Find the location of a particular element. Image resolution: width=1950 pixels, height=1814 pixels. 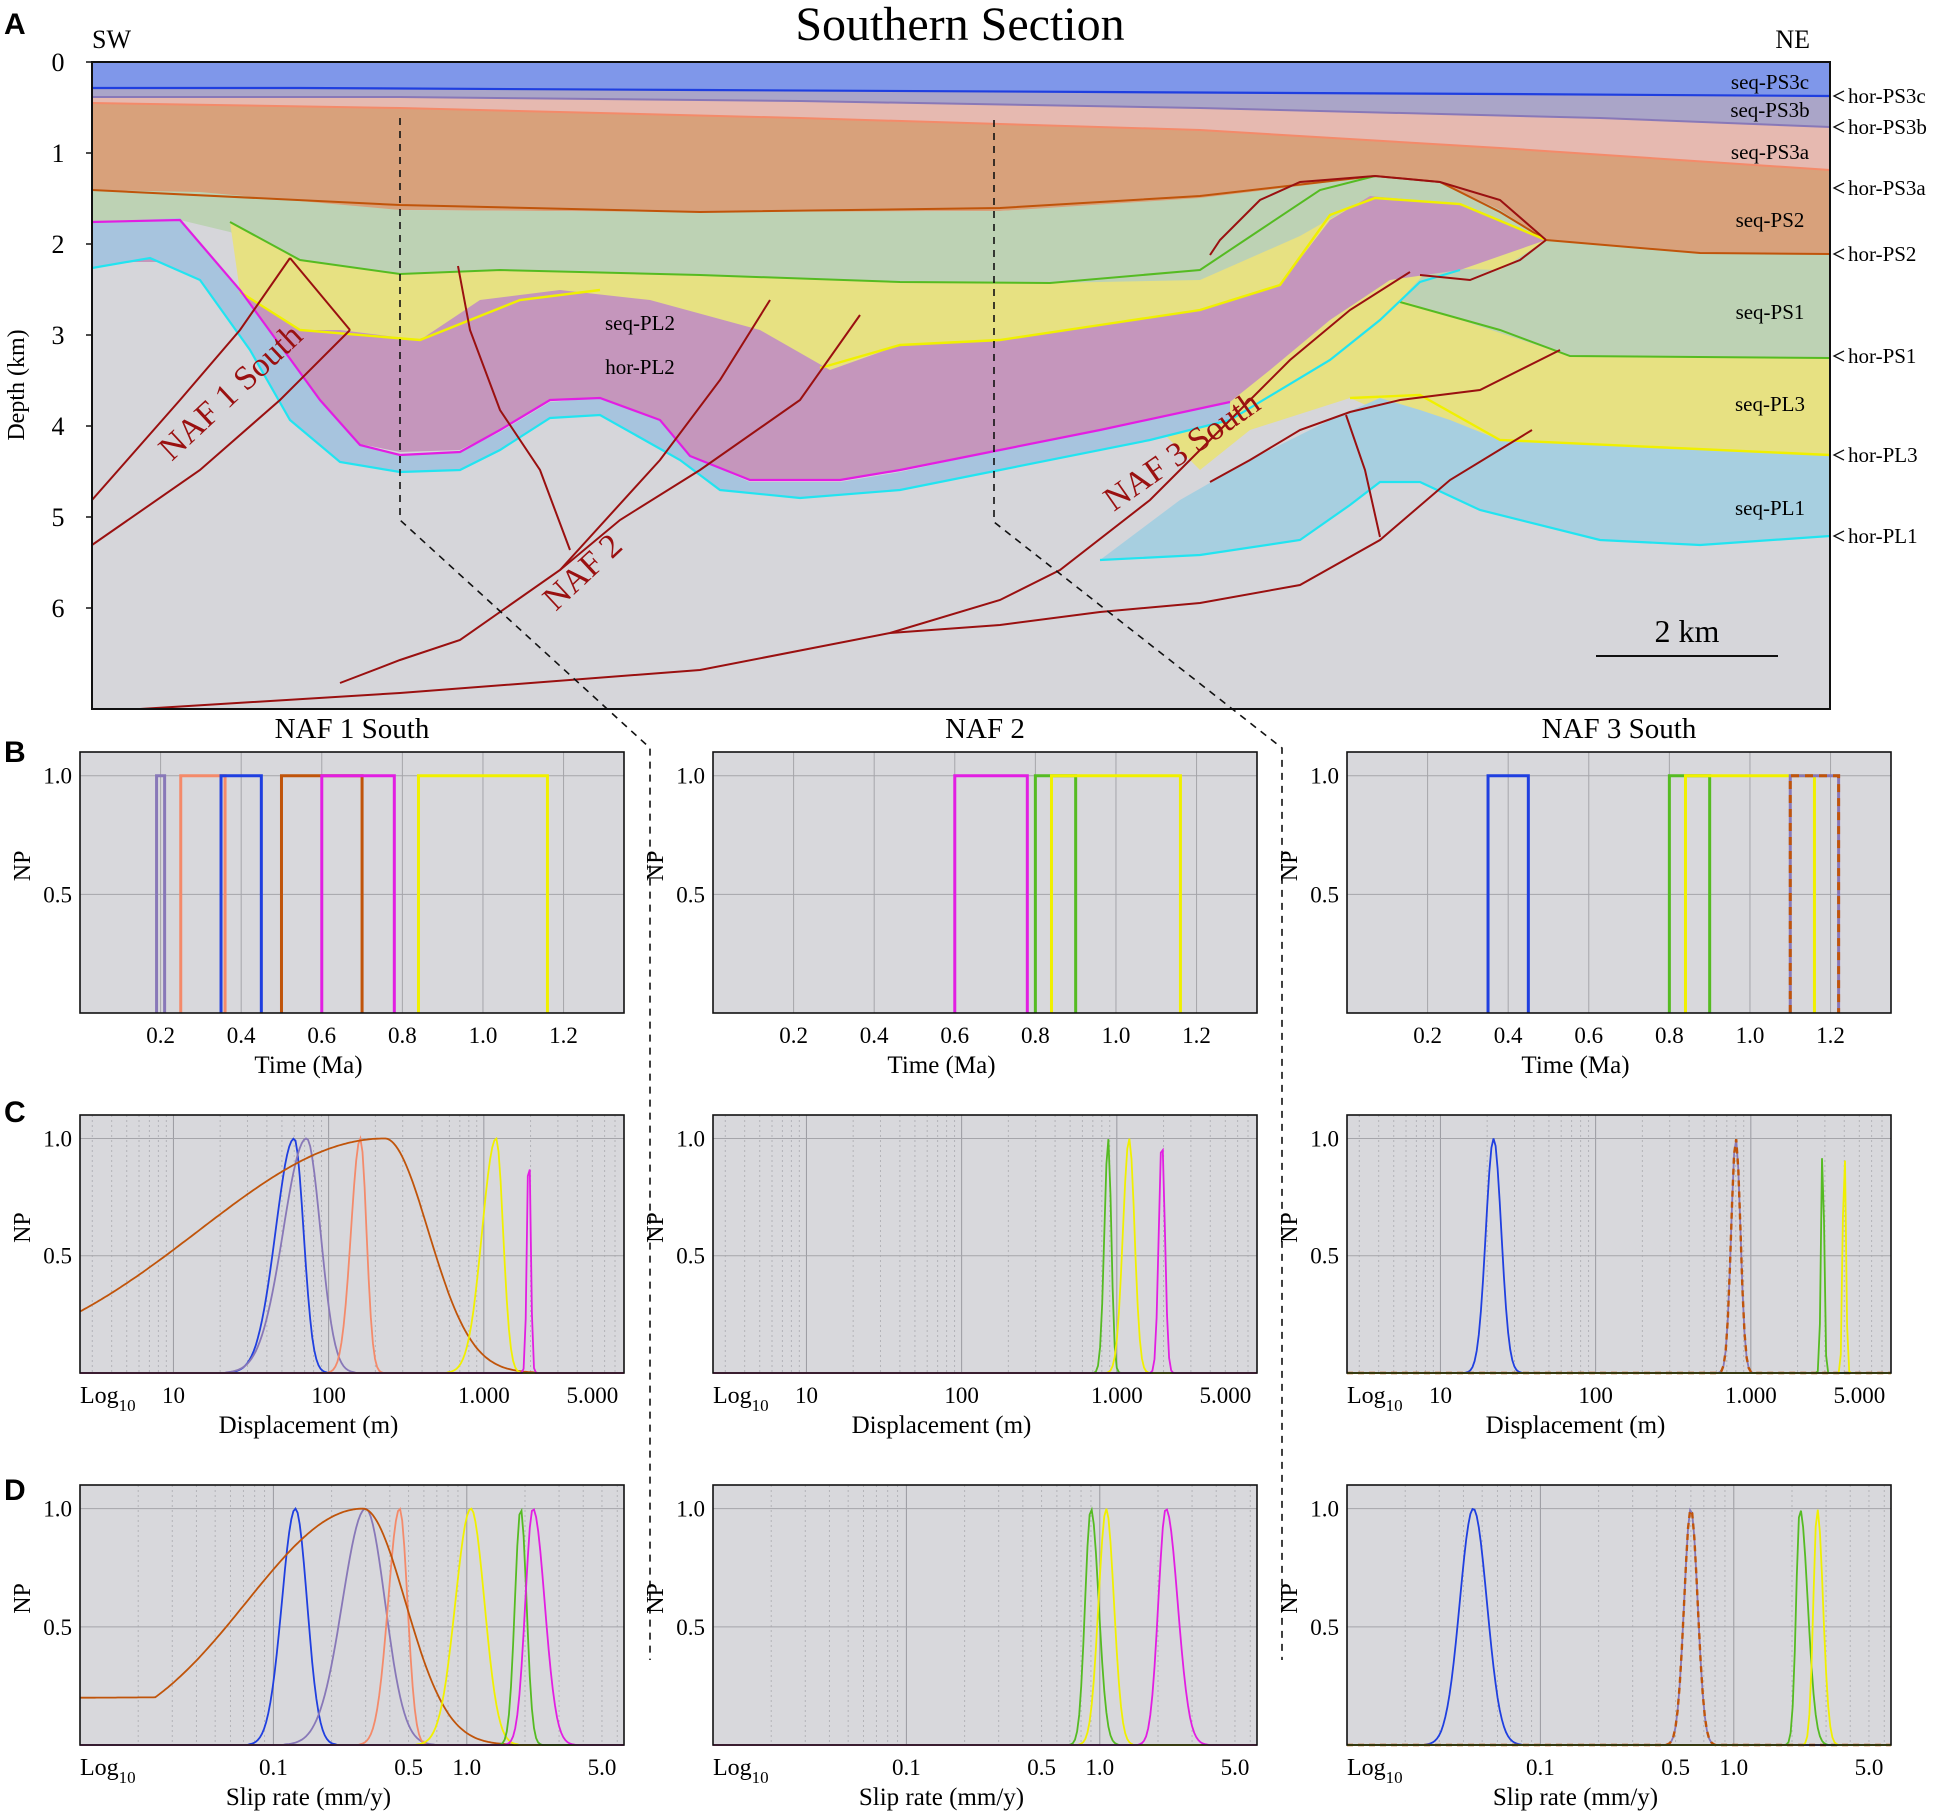

x-tick-label: 10 is located at coordinates (173, 1395).